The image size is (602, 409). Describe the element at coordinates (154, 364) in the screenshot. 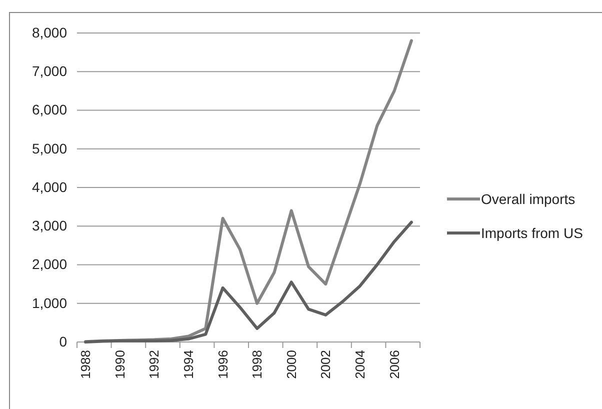

I see `x-tick-label: 1992` at that location.